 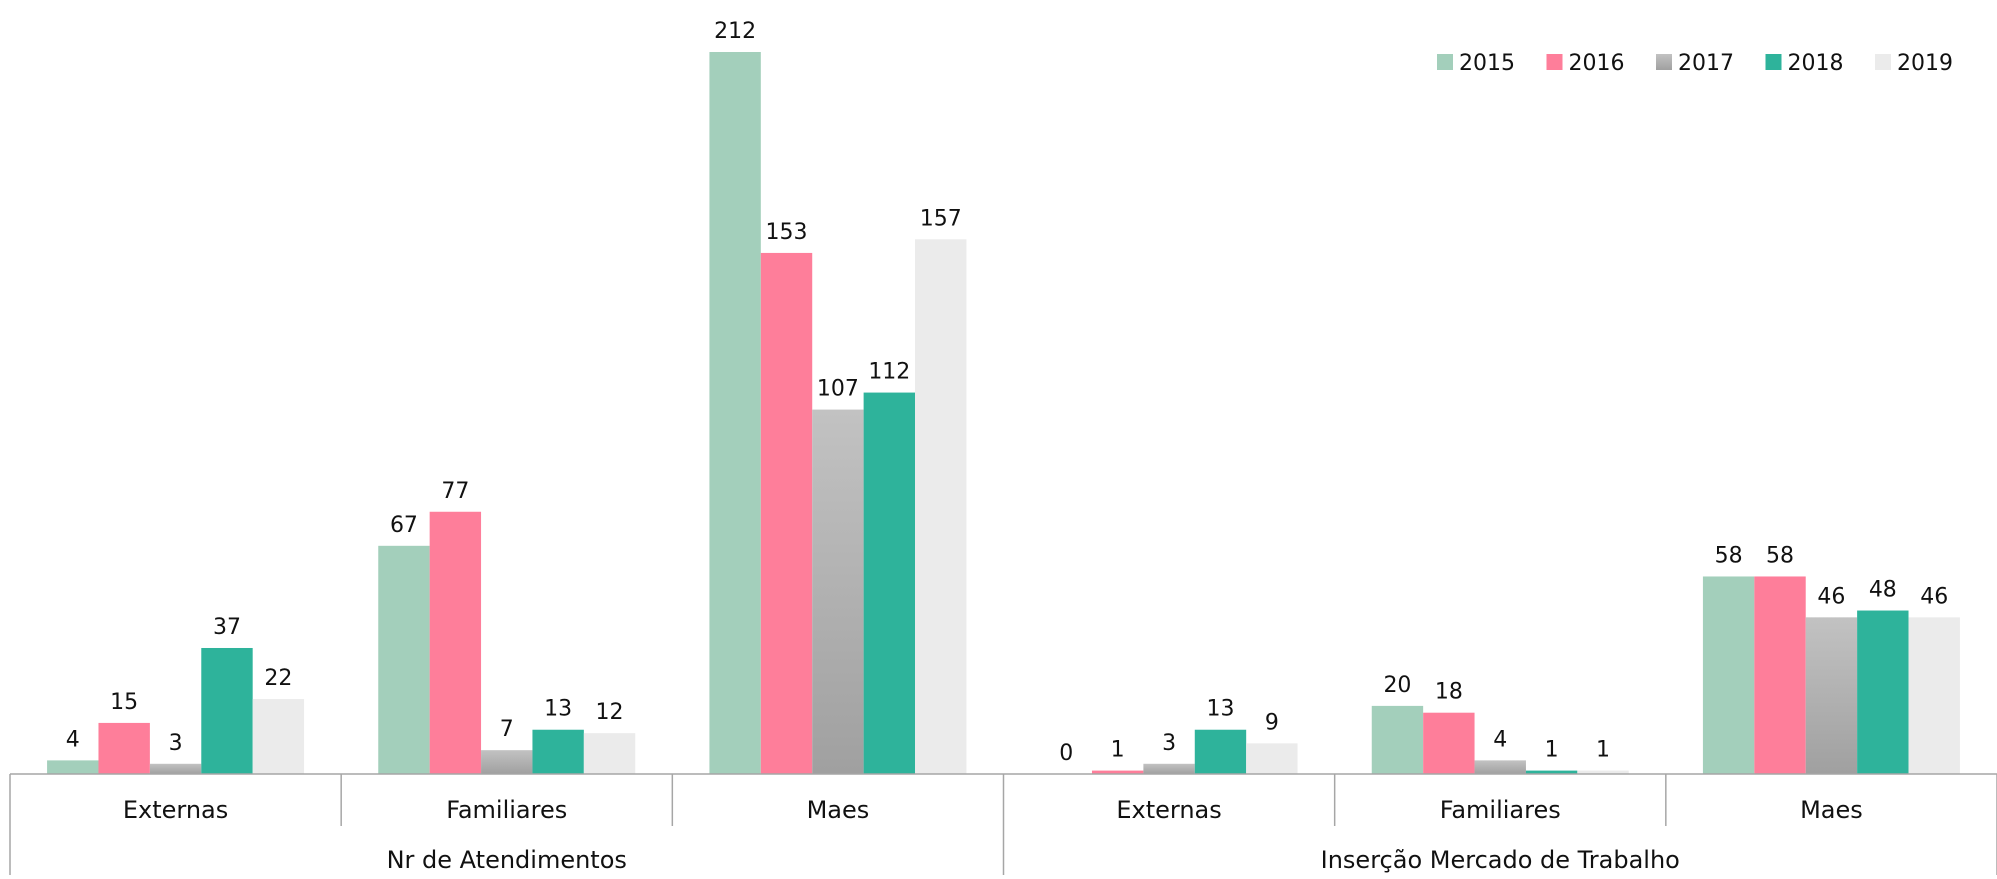 I want to click on category-label-familiares-4: Familiares, so click(x=1500, y=810).